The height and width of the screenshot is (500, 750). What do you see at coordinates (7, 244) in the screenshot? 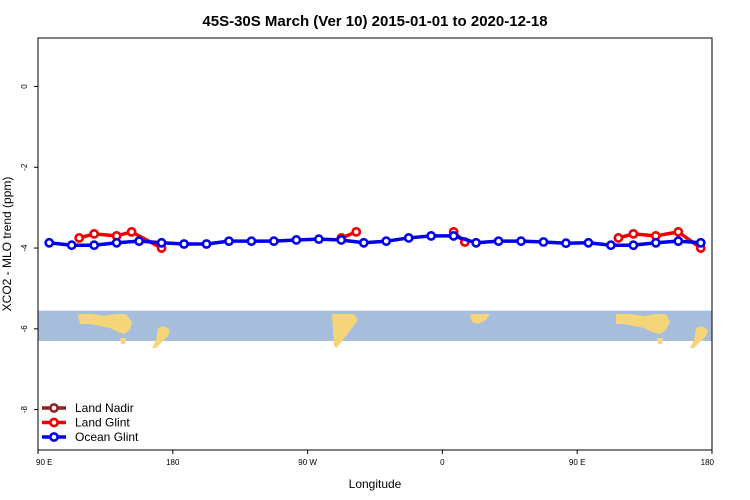
I see `y-axis-label: XCO2 - MLO trend (ppm)` at bounding box center [7, 244].